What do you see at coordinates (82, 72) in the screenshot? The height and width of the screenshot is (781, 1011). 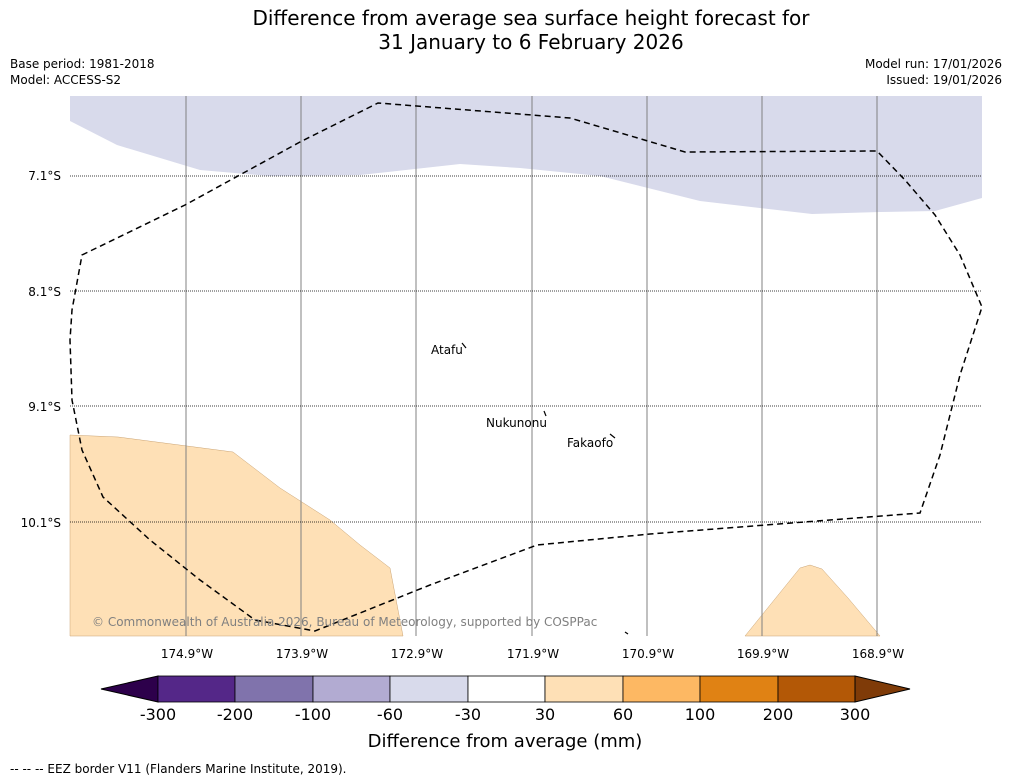 I see `meta-left: Base period: 1981-2018 Model: ACCESS-S2` at bounding box center [82, 72].